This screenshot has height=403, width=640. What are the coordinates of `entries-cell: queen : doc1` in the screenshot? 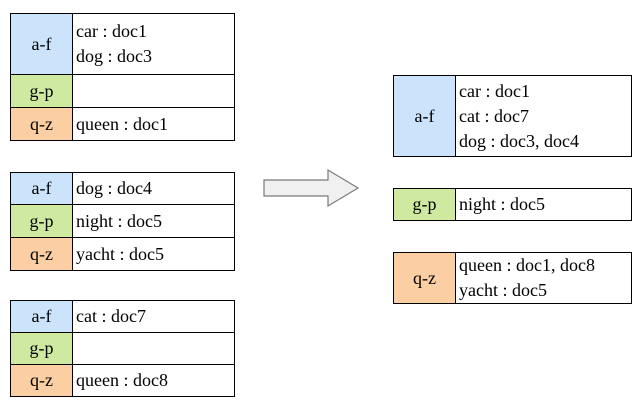 It's located at (153, 124).